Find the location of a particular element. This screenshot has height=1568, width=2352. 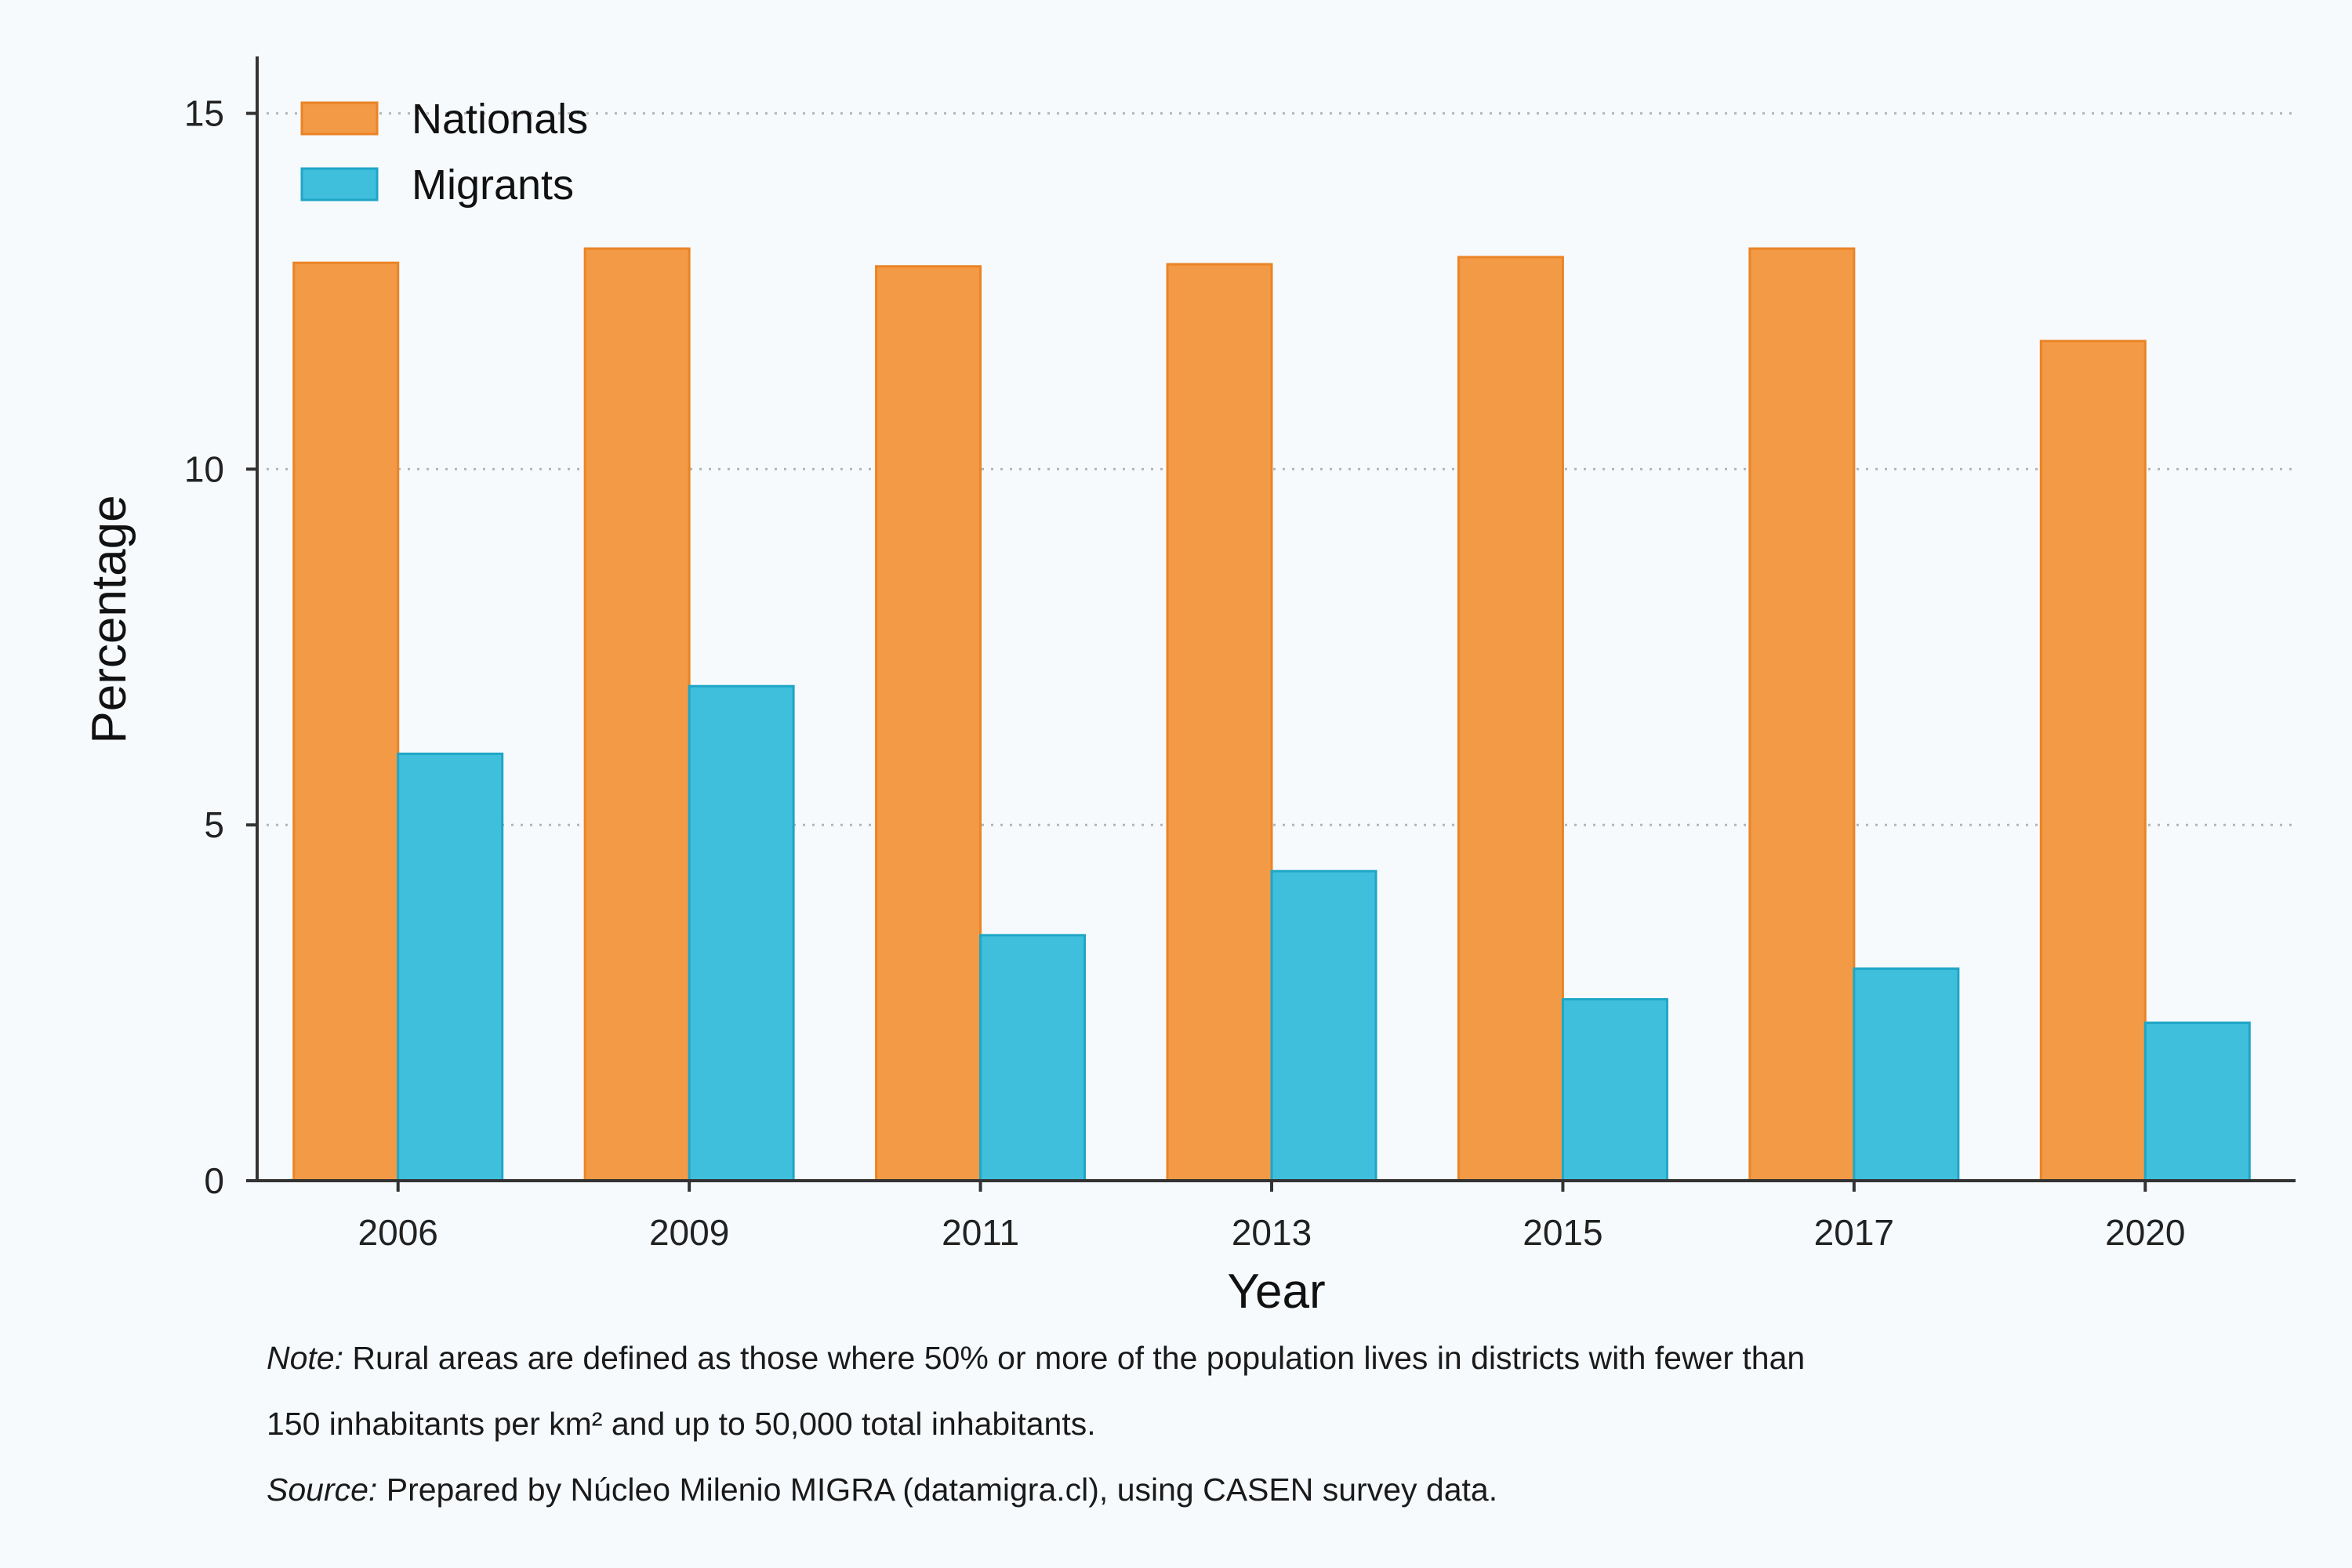

x-tick-label: 2020 is located at coordinates (2145, 1232).